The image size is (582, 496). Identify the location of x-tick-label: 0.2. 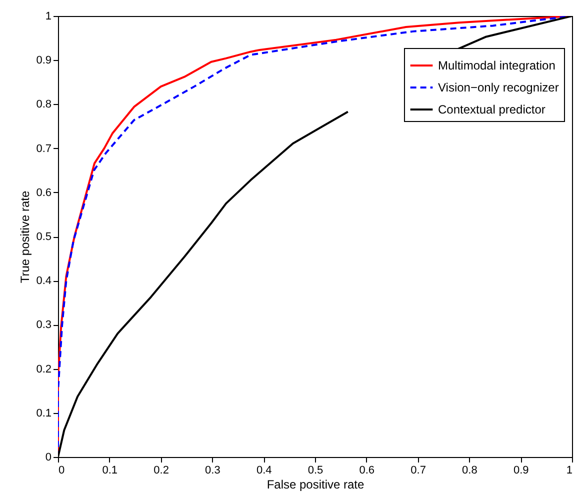
(161, 470).